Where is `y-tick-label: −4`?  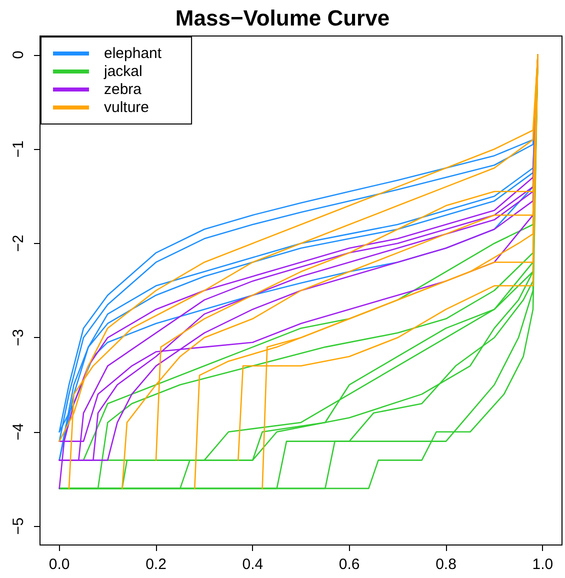 y-tick-label: −4 is located at coordinates (18, 431).